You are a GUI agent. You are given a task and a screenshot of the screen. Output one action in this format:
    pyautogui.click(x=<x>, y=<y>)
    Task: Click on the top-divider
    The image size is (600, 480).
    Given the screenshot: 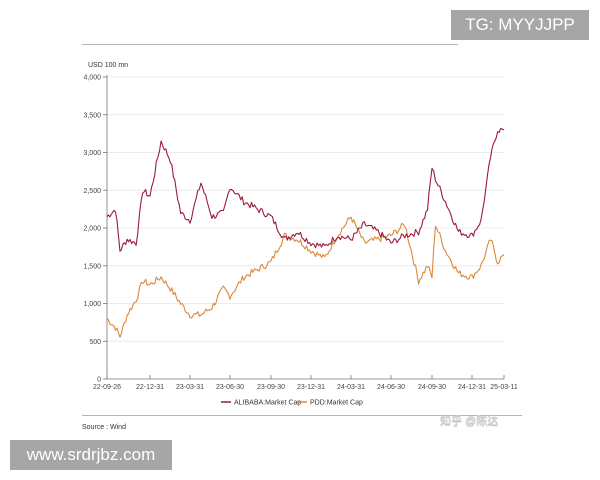 What is the action you would take?
    pyautogui.click(x=270, y=44)
    